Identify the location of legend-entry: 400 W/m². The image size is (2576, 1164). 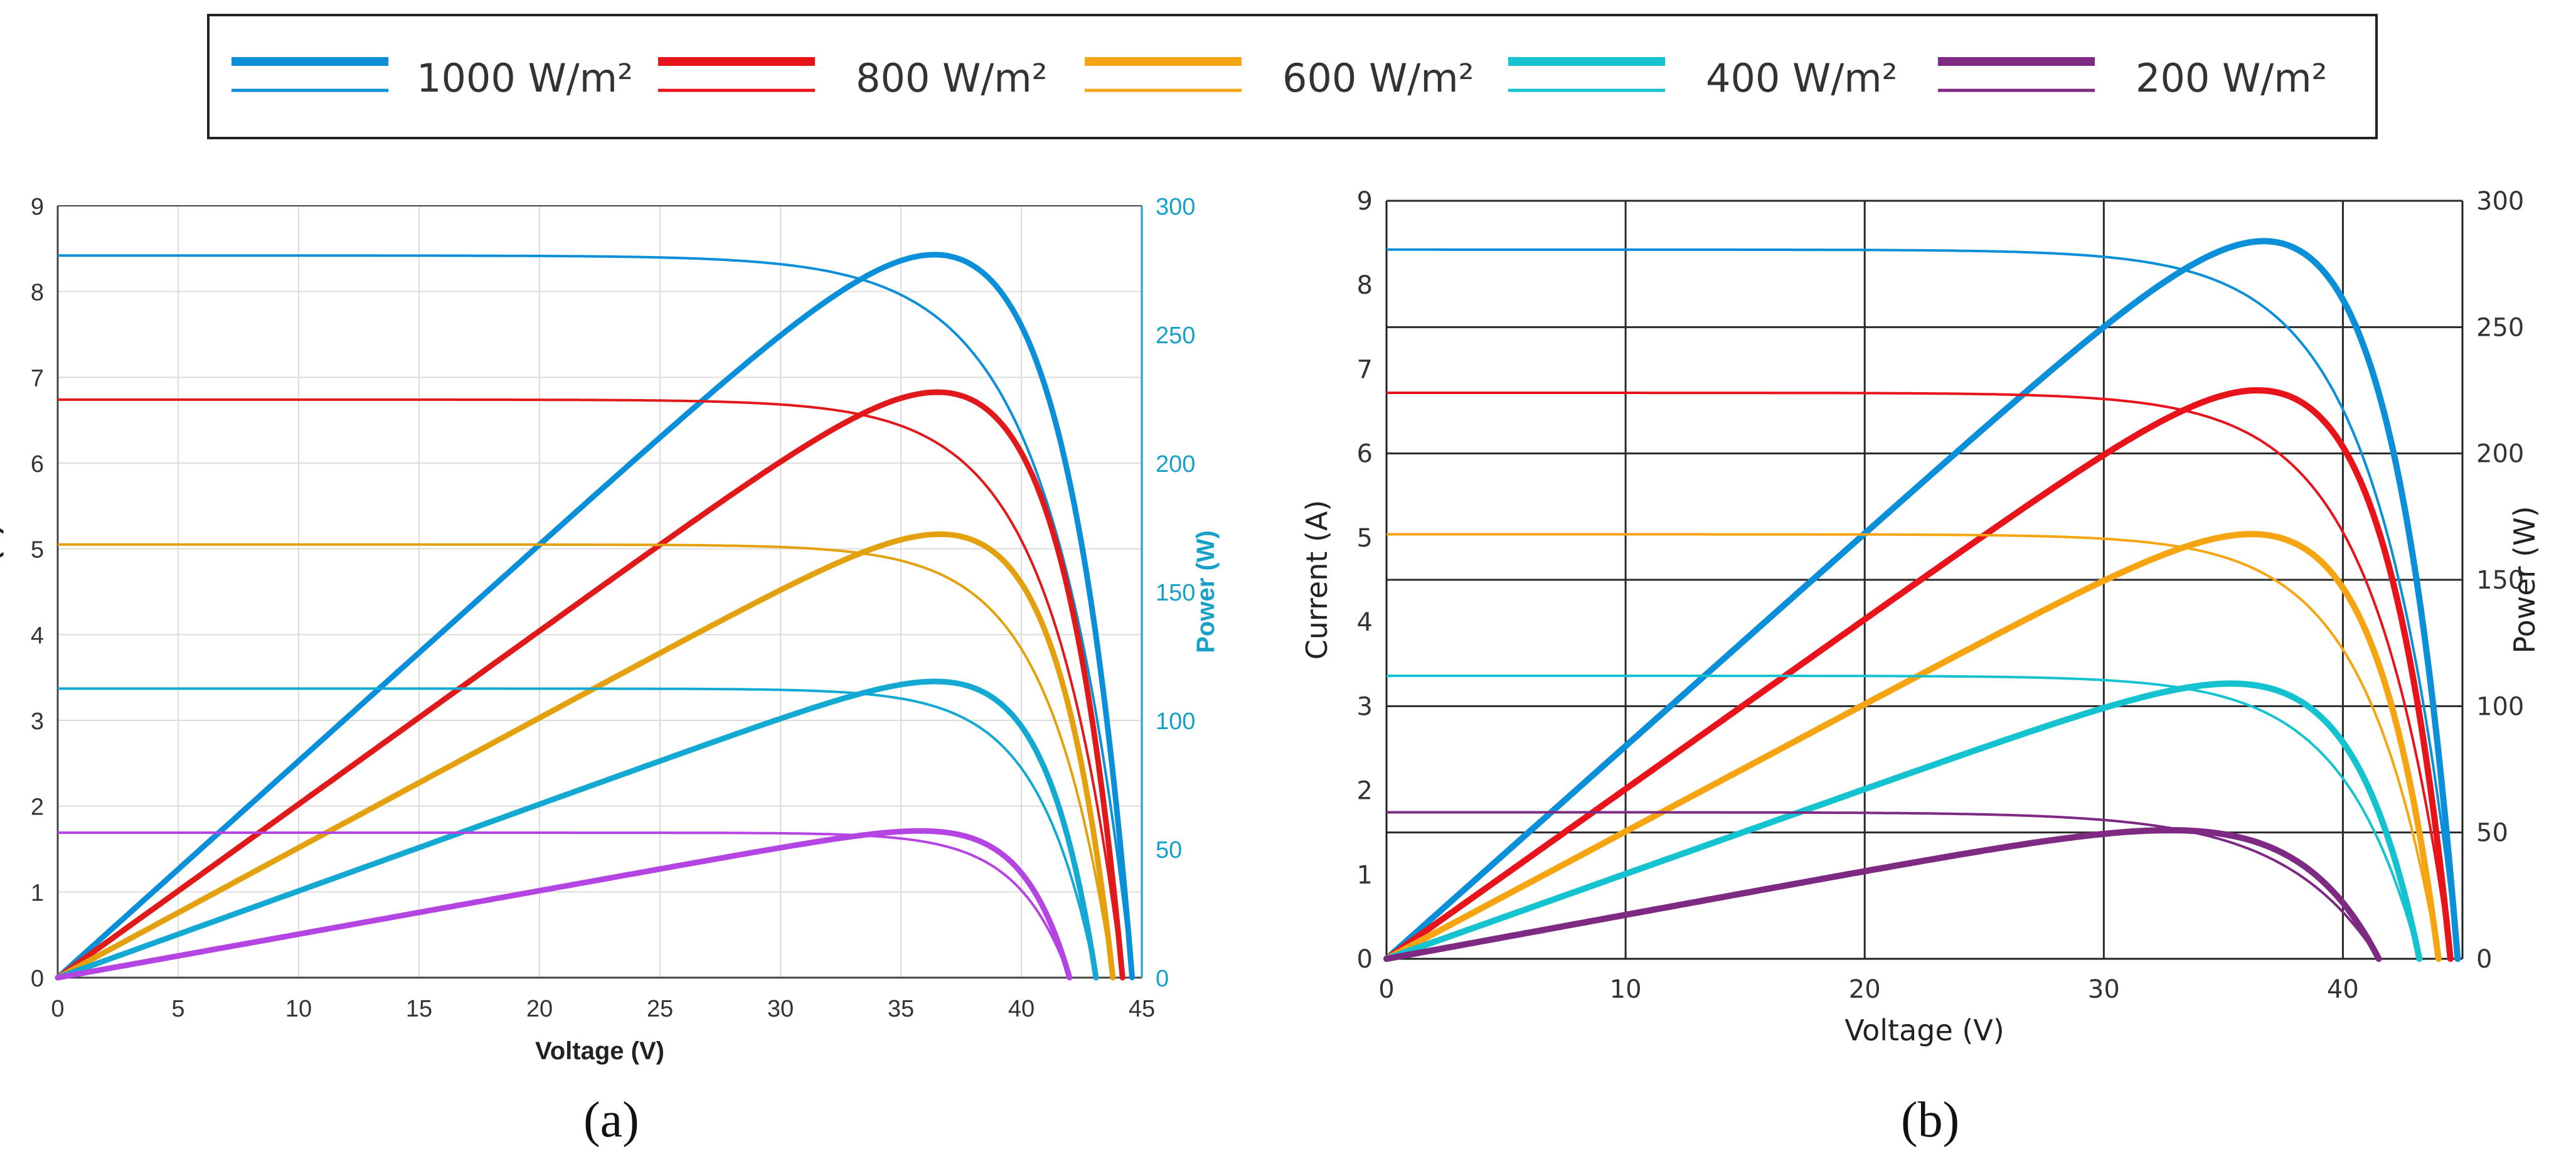
(1706, 79).